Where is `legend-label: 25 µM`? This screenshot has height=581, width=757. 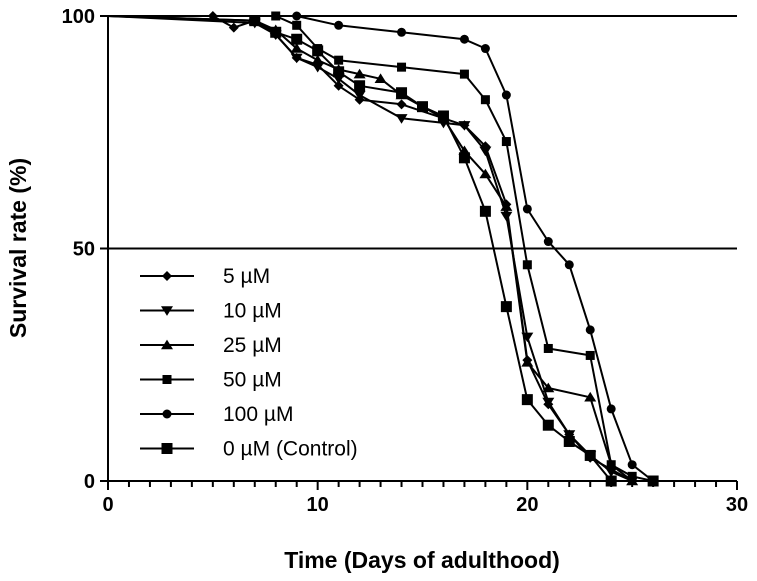
legend-label: 25 µM is located at coordinates (252, 345).